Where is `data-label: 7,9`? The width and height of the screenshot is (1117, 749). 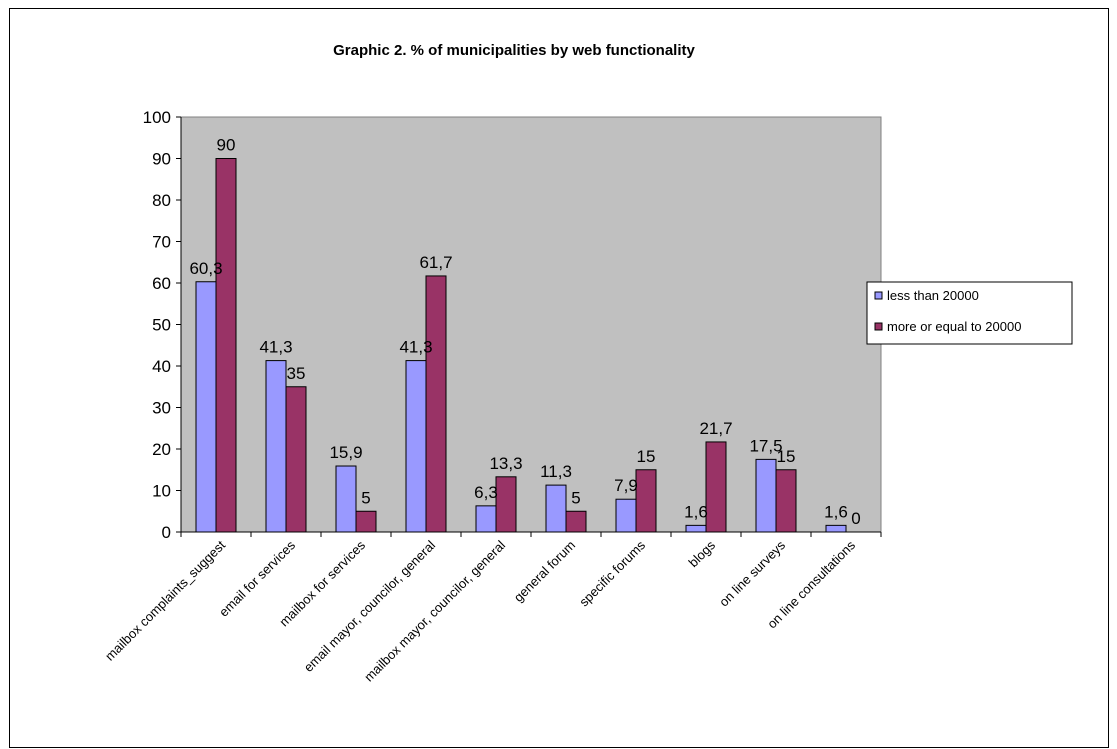 data-label: 7,9 is located at coordinates (626, 485).